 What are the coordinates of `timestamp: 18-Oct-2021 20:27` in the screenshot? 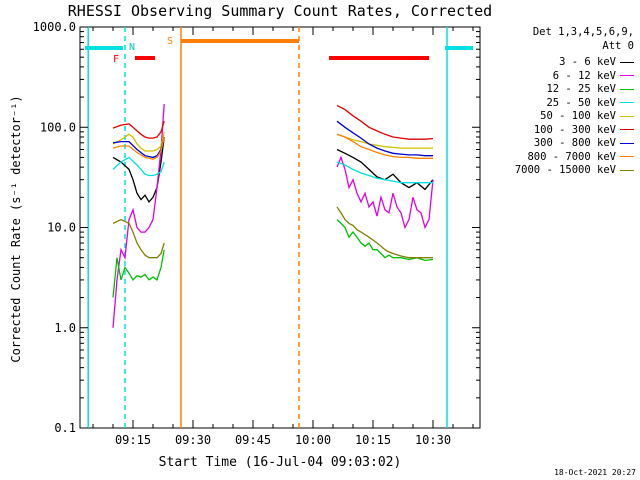 It's located at (595, 472).